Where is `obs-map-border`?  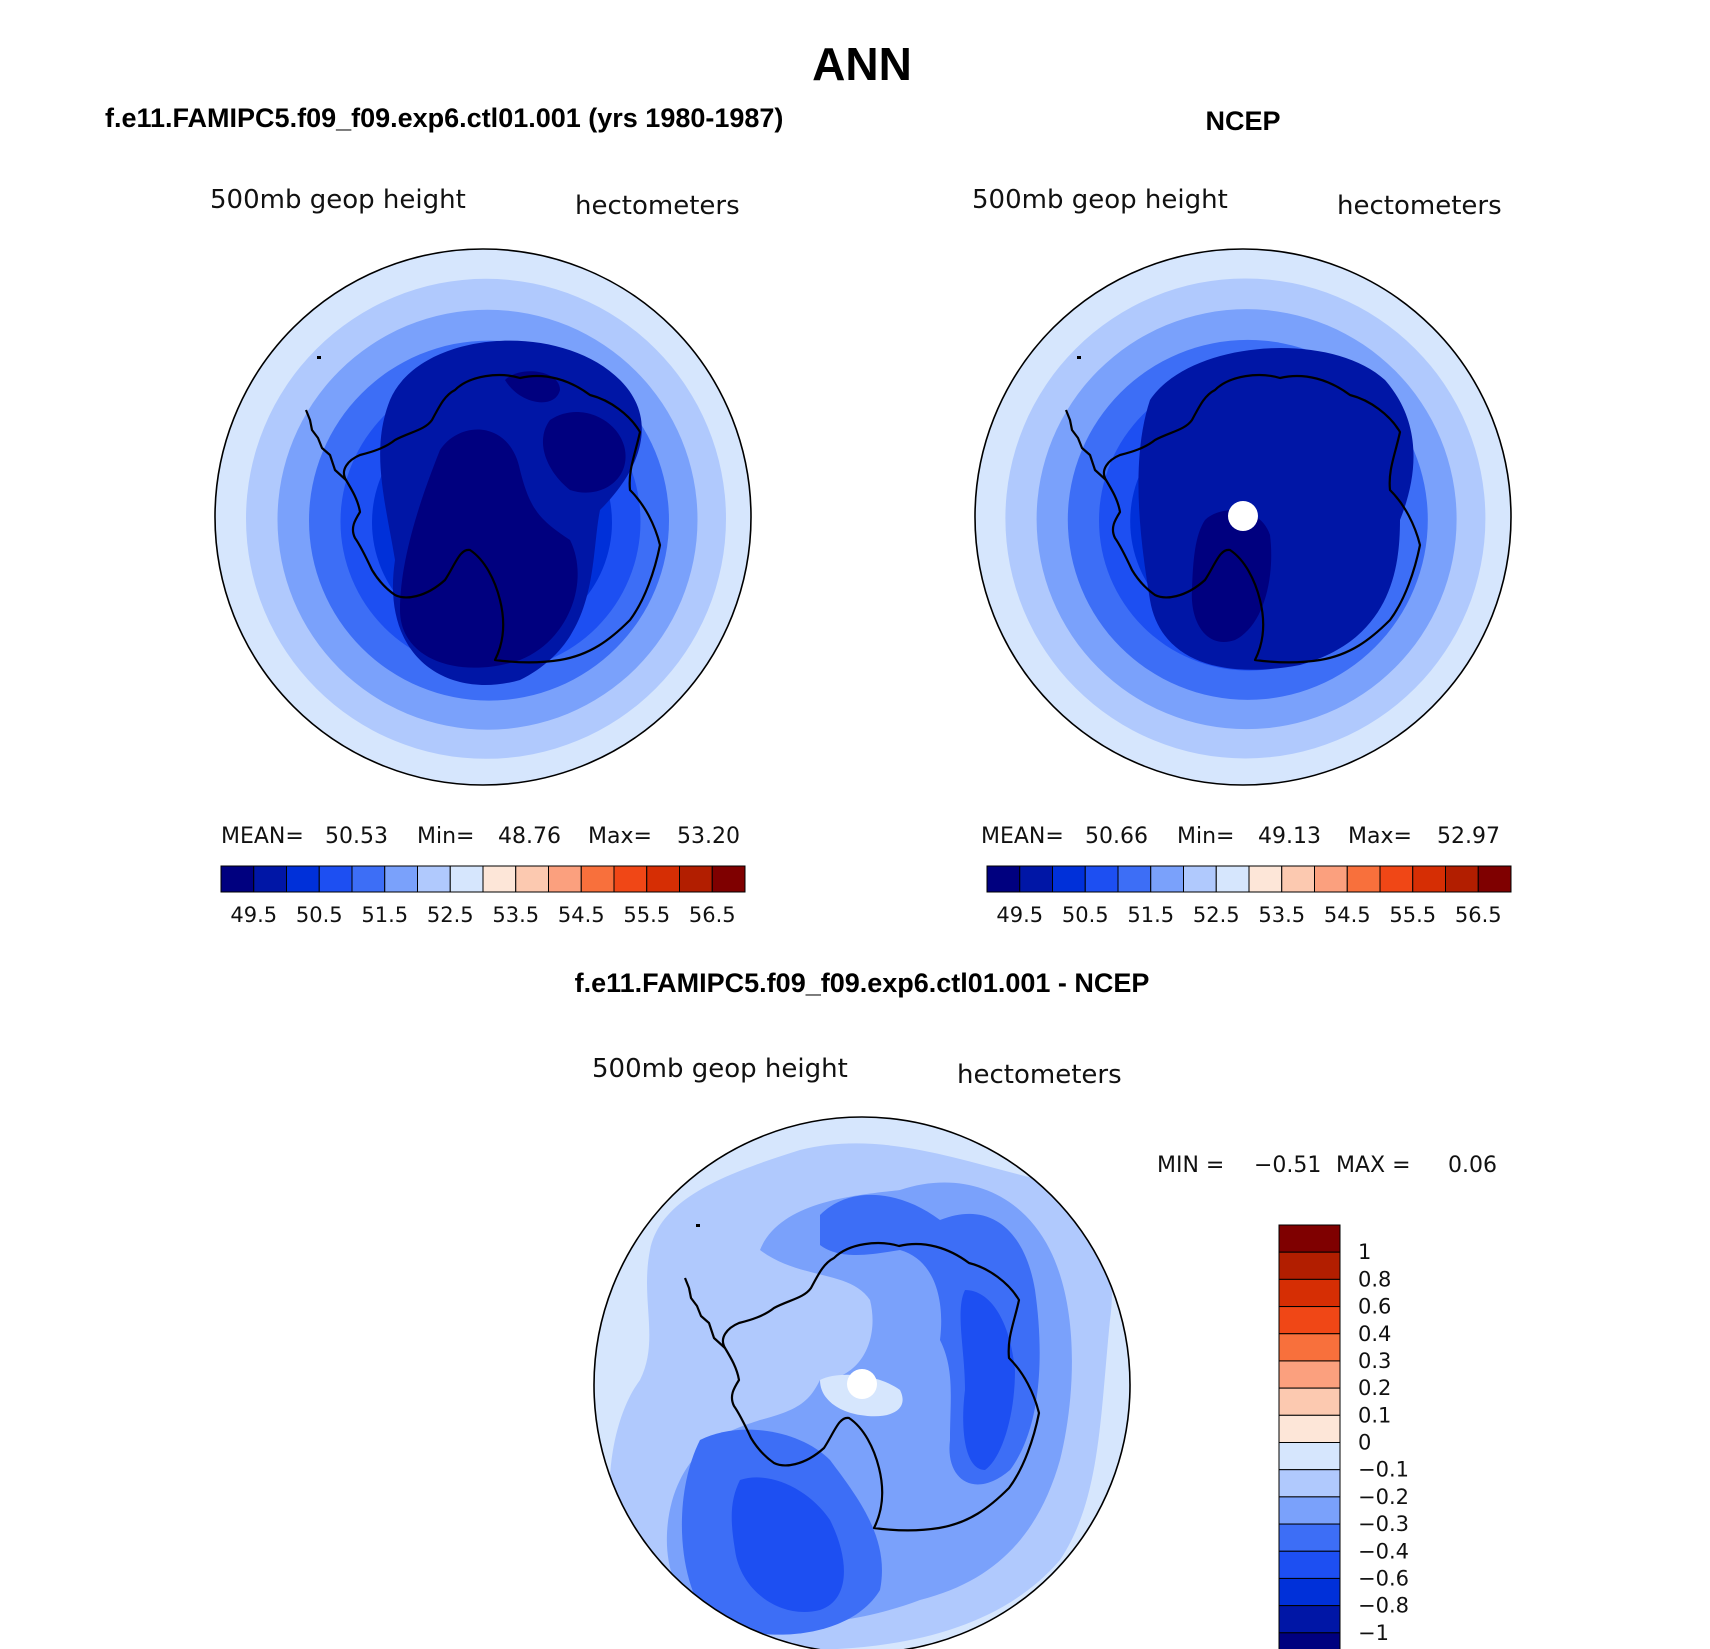 obs-map-border is located at coordinates (1243, 517).